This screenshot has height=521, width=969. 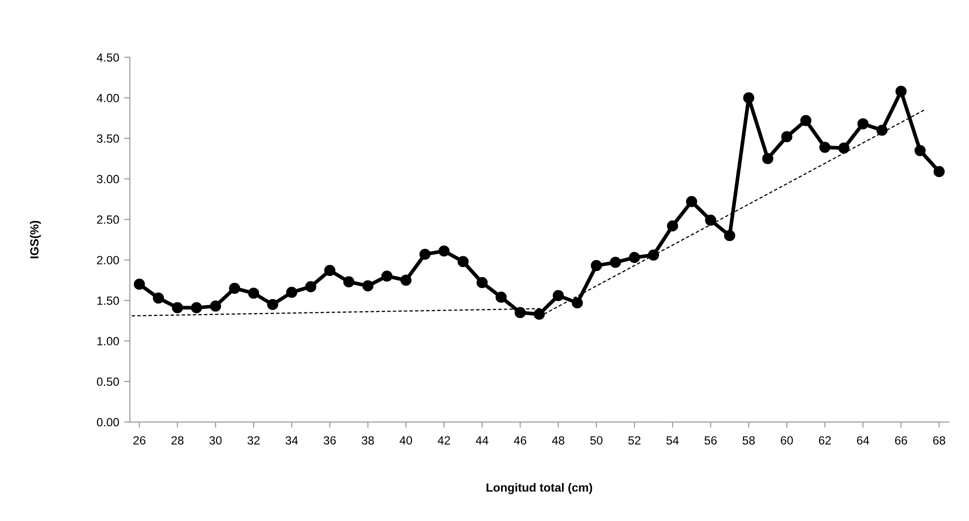 I want to click on x-tick-label: 52, so click(x=634, y=440).